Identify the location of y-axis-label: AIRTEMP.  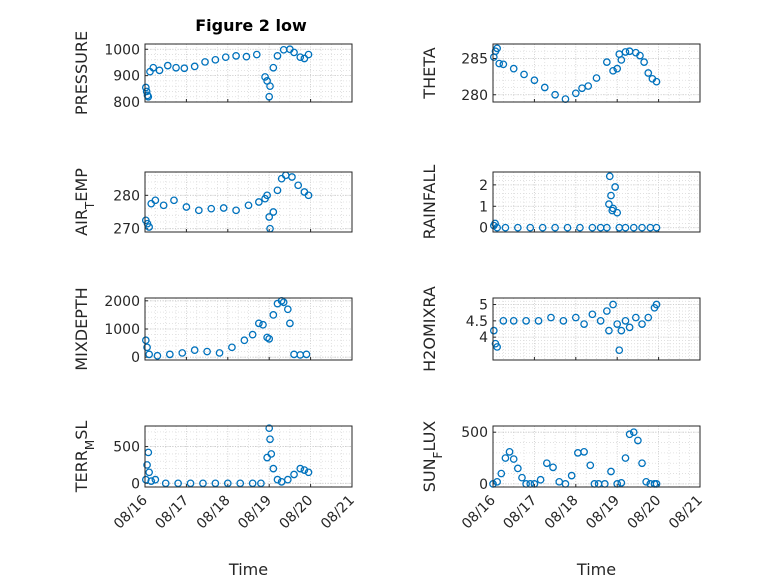
(84, 202).